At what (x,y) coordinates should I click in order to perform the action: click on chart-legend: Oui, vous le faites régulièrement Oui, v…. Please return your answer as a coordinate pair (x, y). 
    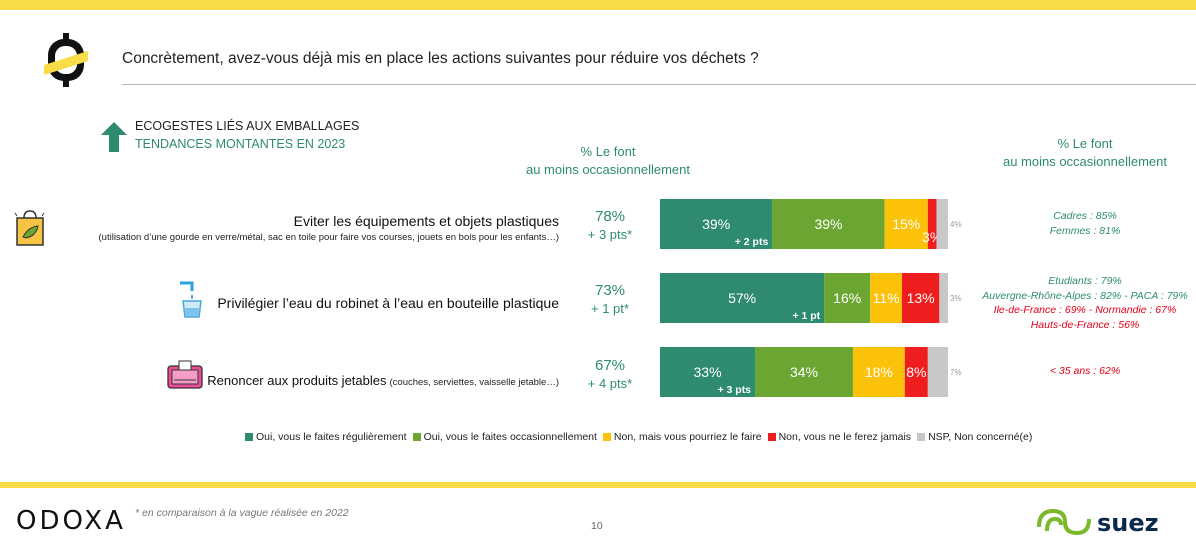
    Looking at the image, I should click on (638, 437).